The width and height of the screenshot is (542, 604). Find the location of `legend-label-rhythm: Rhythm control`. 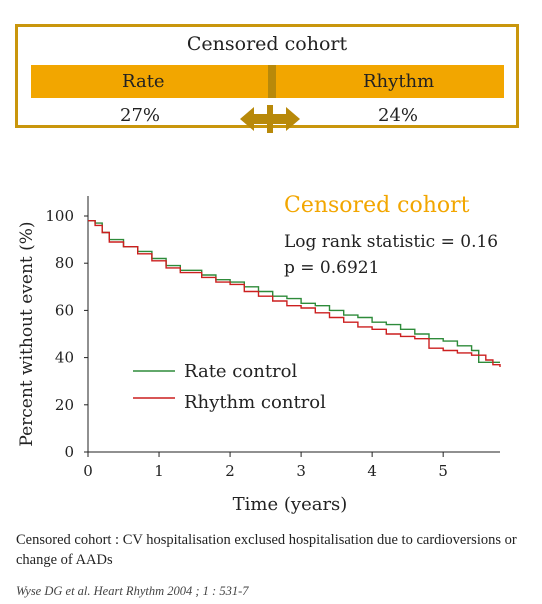

legend-label-rhythm: Rhythm control is located at coordinates (255, 402).